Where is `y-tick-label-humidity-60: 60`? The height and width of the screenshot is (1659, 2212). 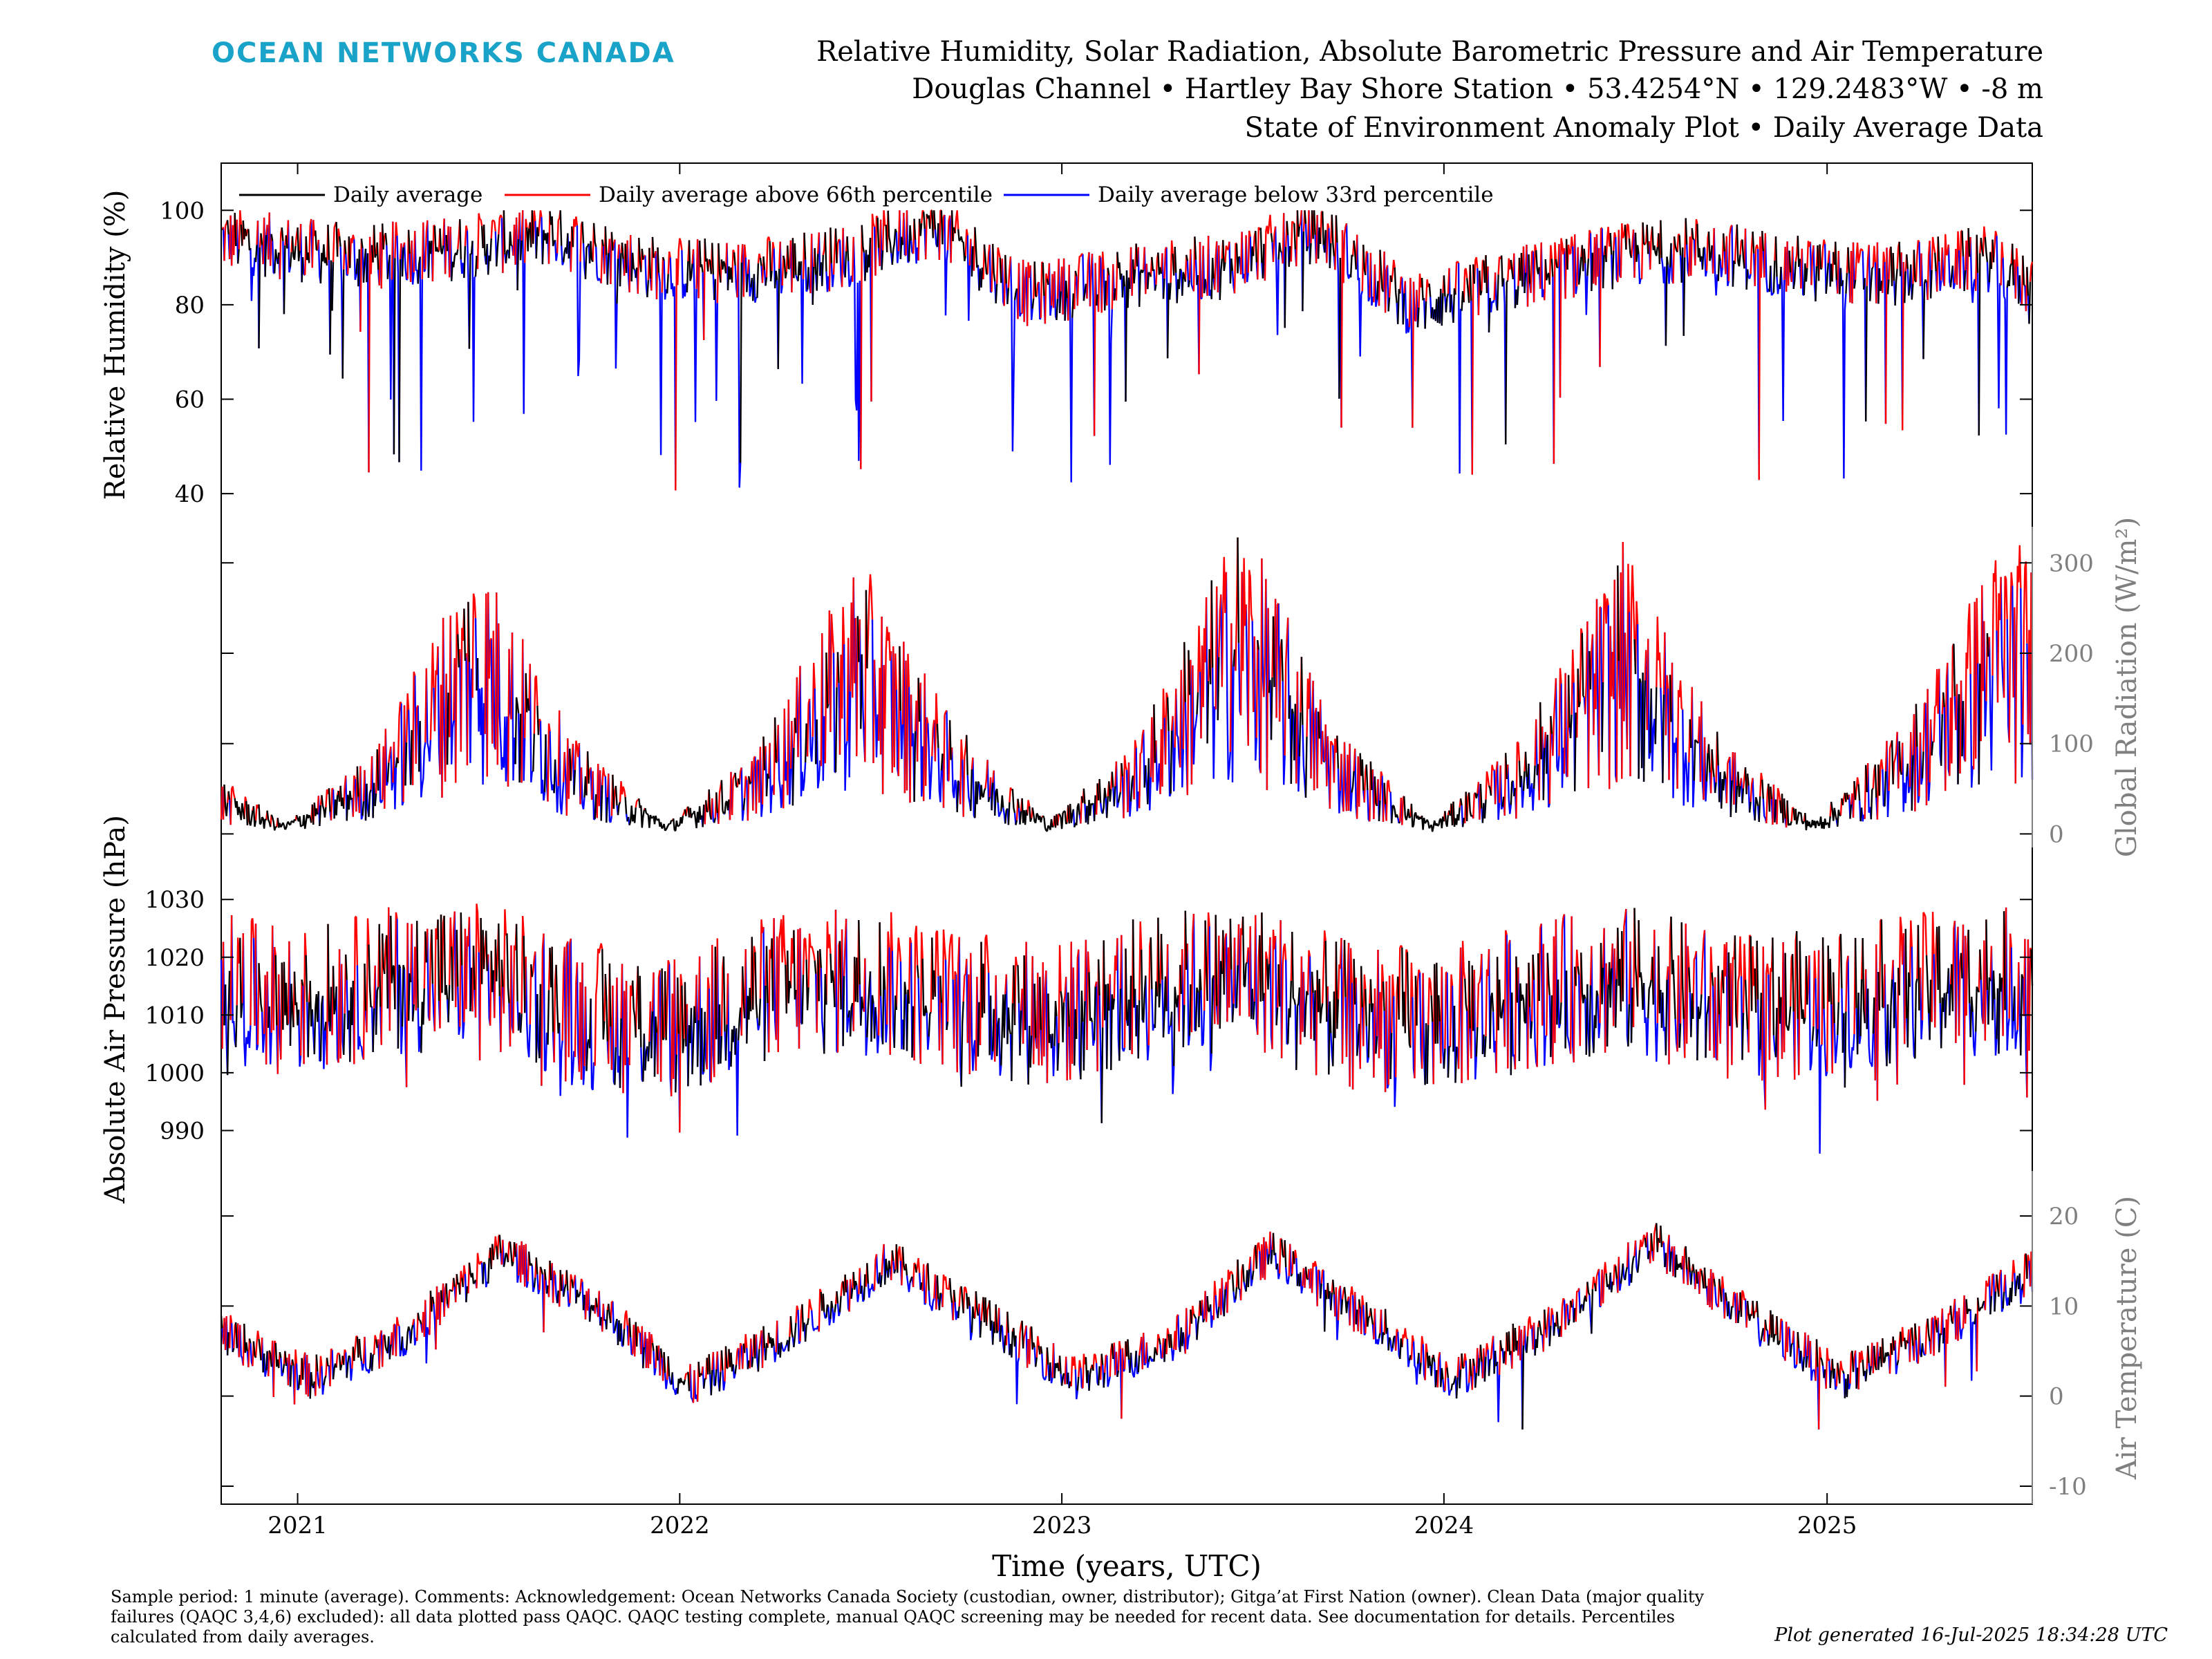
y-tick-label-humidity-60: 60 is located at coordinates (190, 400).